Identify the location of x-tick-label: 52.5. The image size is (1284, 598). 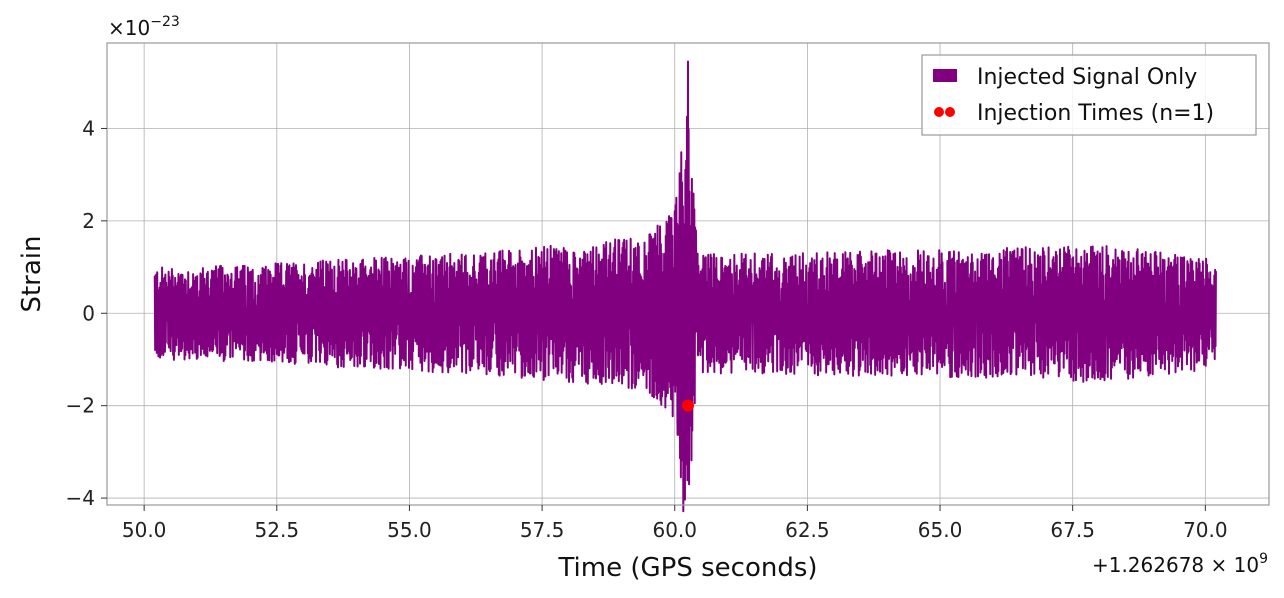
(277, 530).